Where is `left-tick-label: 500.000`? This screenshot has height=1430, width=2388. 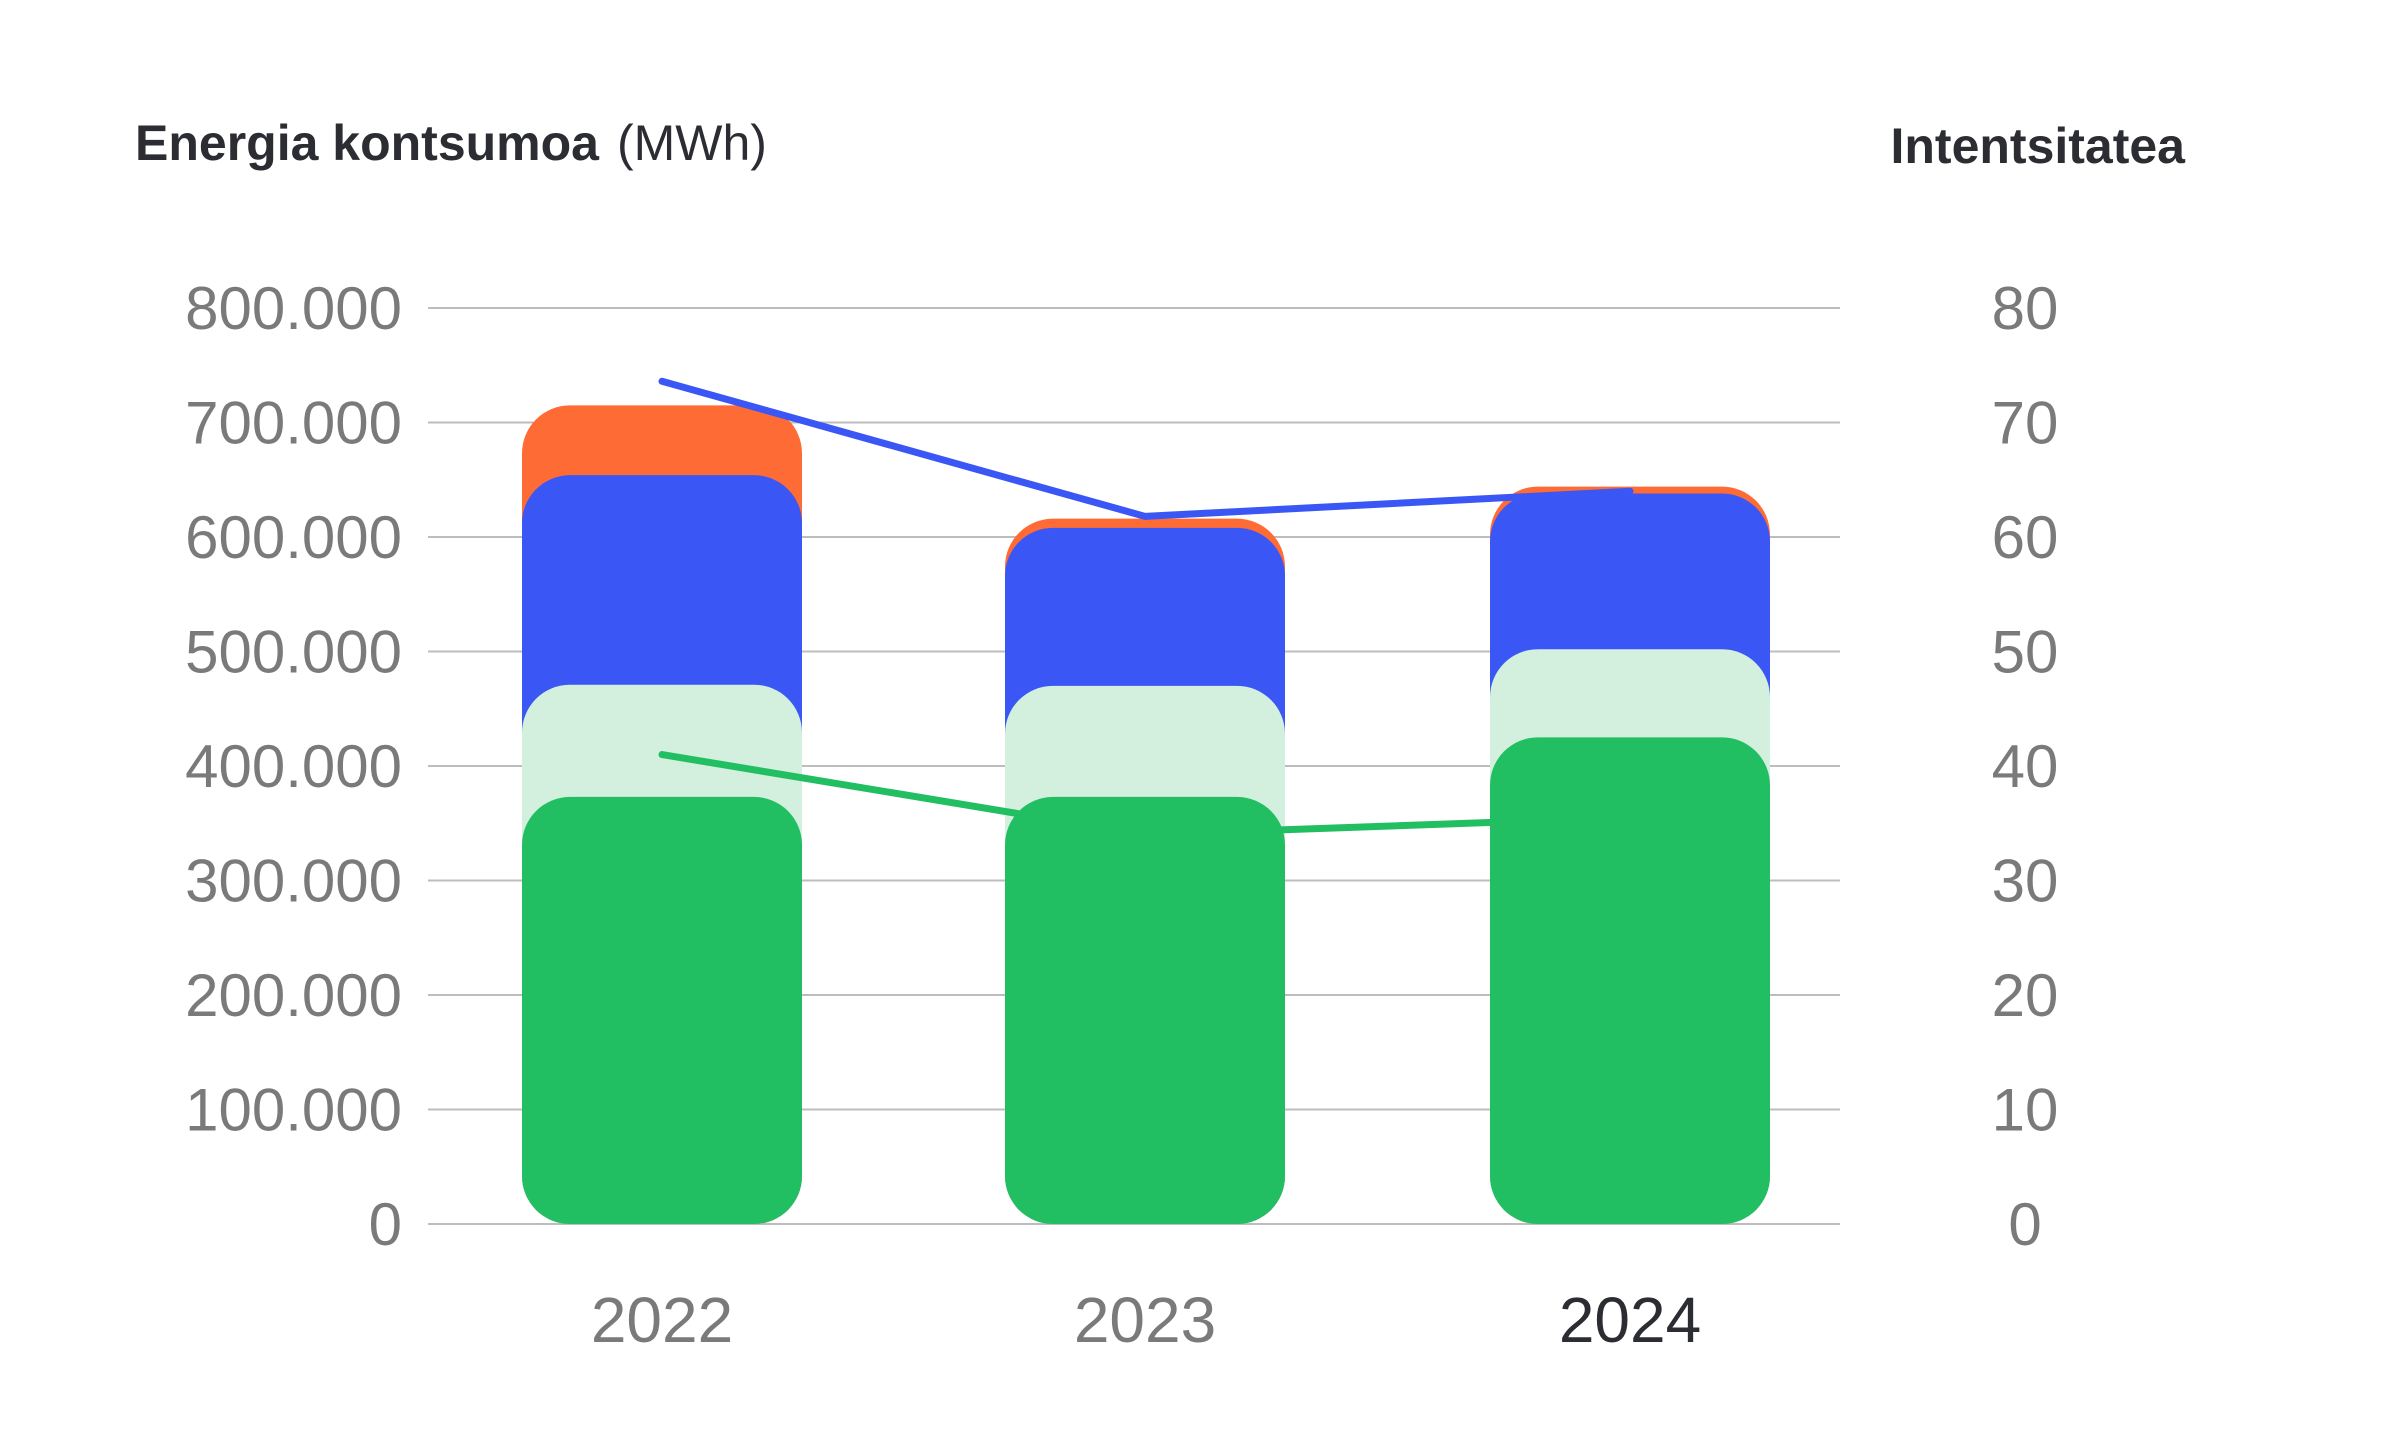 left-tick-label: 500.000 is located at coordinates (293, 652).